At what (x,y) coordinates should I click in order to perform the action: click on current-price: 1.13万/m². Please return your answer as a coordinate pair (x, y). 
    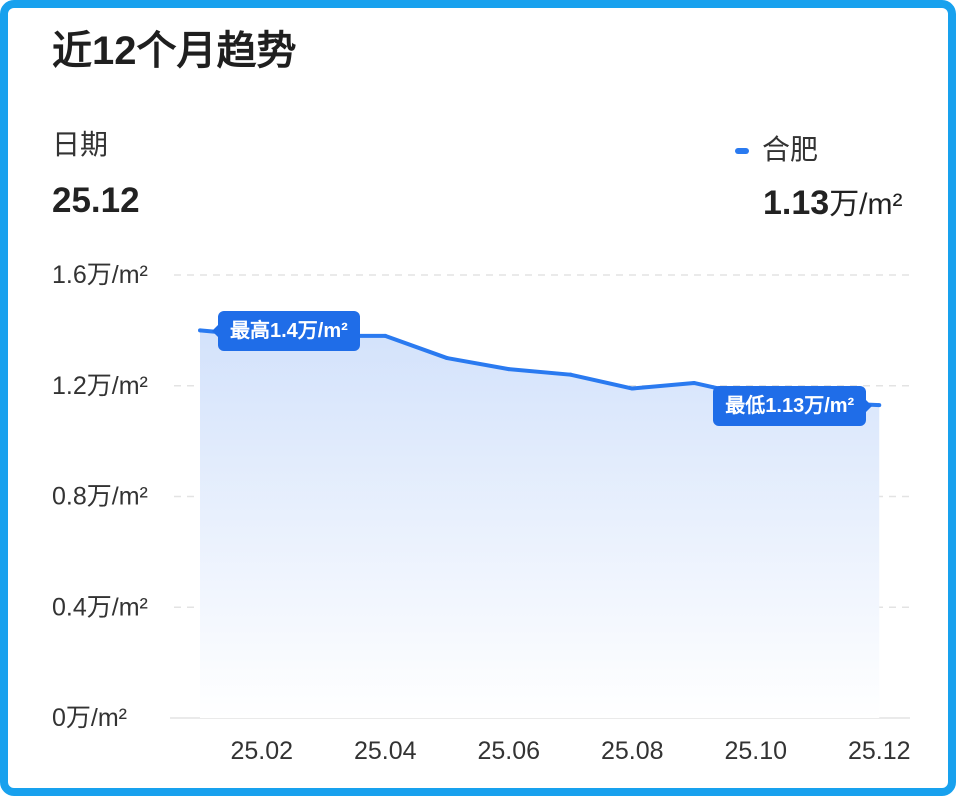
    Looking at the image, I should click on (833, 206).